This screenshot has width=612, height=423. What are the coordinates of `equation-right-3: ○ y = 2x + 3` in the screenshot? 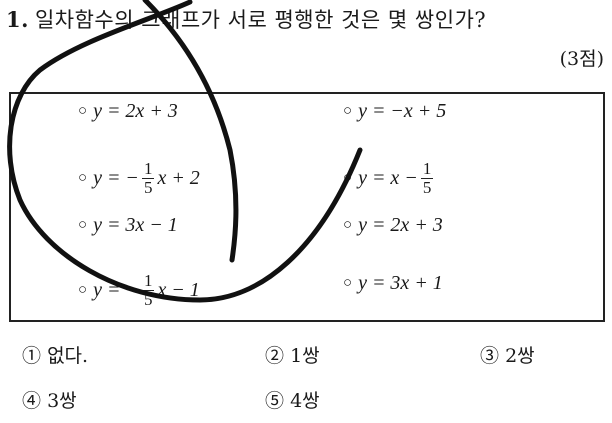 It's located at (393, 225).